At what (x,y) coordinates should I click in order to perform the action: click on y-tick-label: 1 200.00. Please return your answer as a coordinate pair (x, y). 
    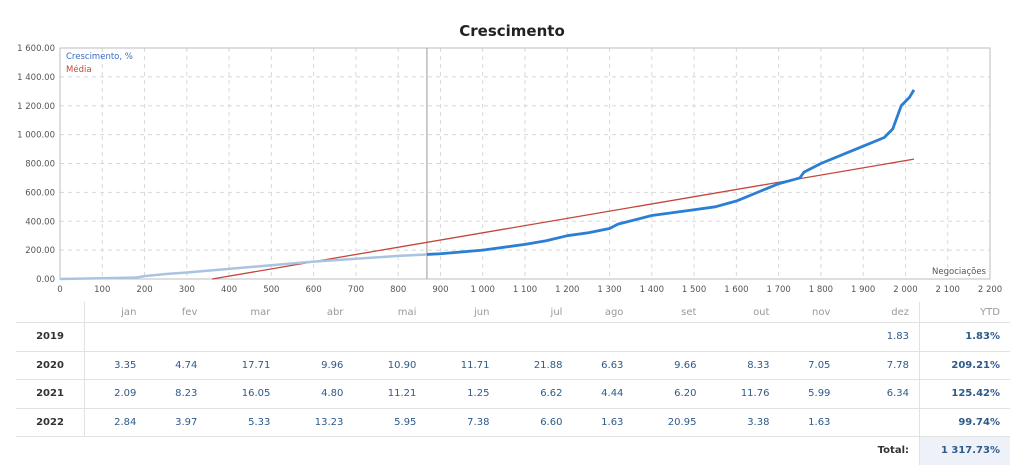
    Looking at the image, I should click on (36, 107).